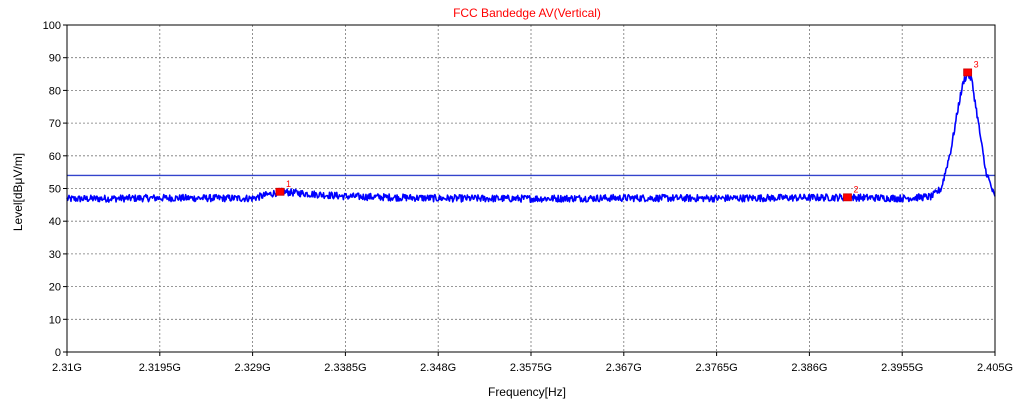 The height and width of the screenshot is (405, 1022). What do you see at coordinates (288, 184) in the screenshot?
I see `marker-label: 1` at bounding box center [288, 184].